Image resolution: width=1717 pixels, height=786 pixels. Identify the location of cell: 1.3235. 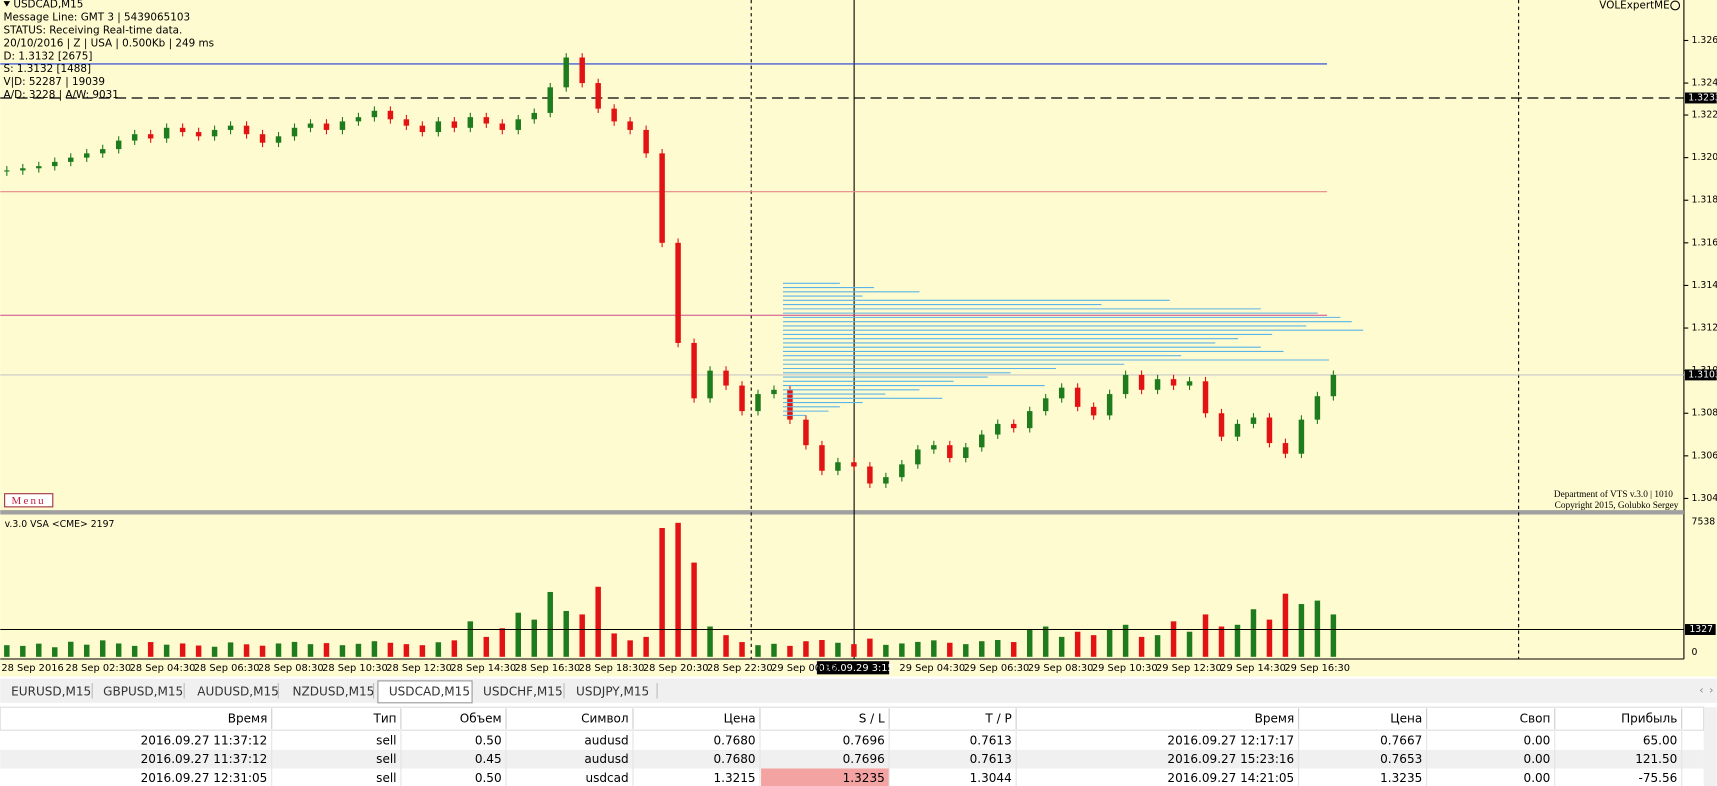
(1401, 778).